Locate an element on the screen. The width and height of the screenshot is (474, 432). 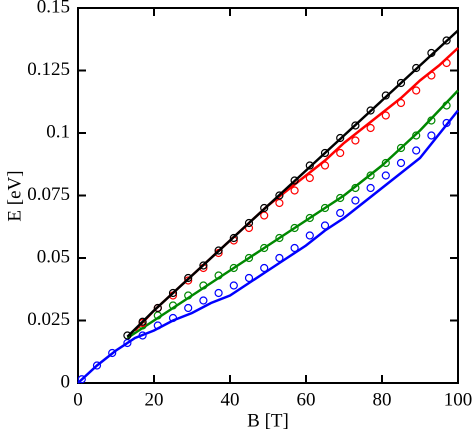
x-tick-label: 40 is located at coordinates (230, 399).